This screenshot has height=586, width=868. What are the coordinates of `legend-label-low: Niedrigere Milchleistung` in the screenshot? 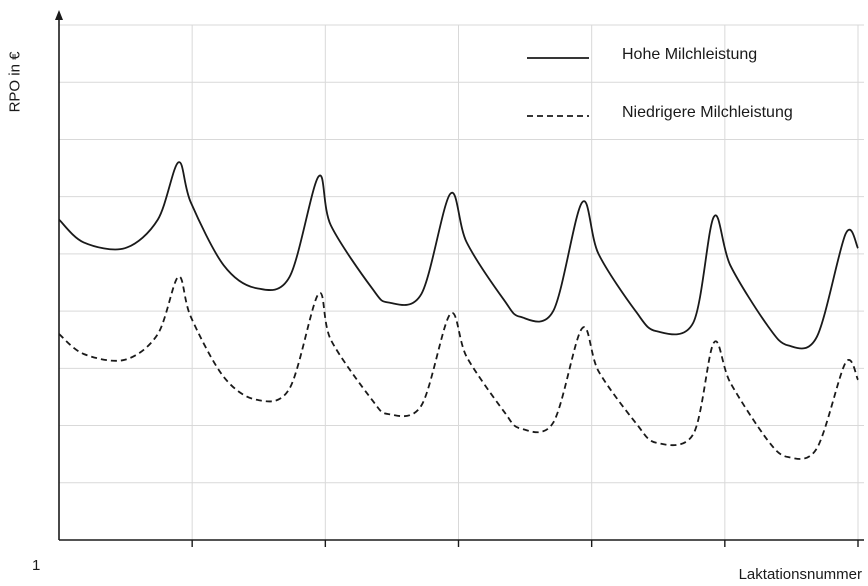 It's located at (707, 112).